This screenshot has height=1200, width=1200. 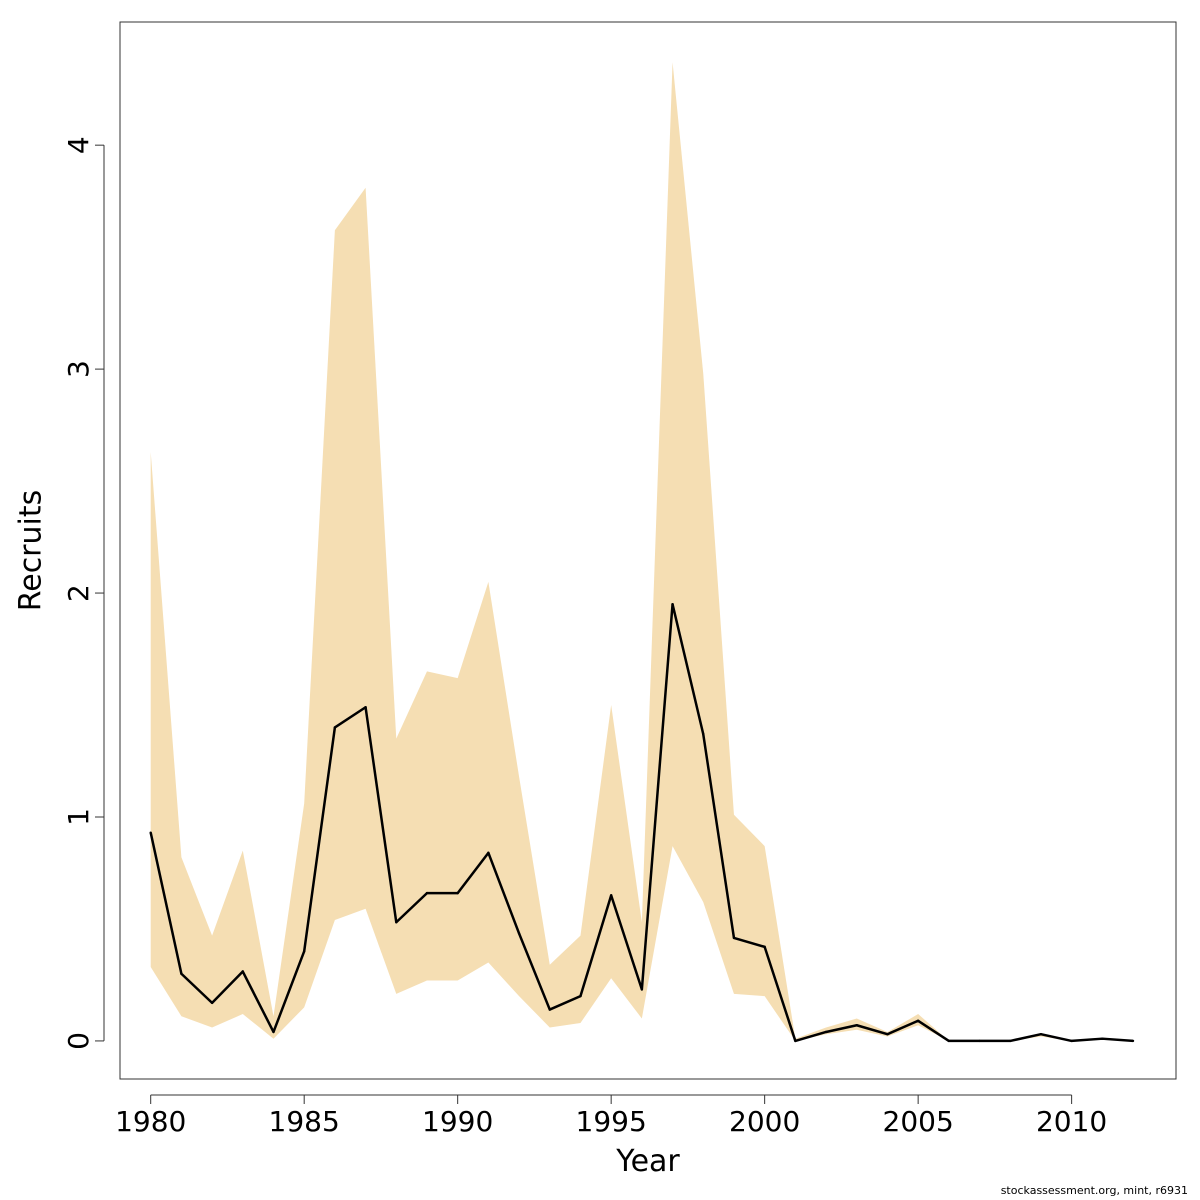 I want to click on x-axis: 1980 1985 1990 1995 2000 2005 2010, so click(x=611, y=1116).